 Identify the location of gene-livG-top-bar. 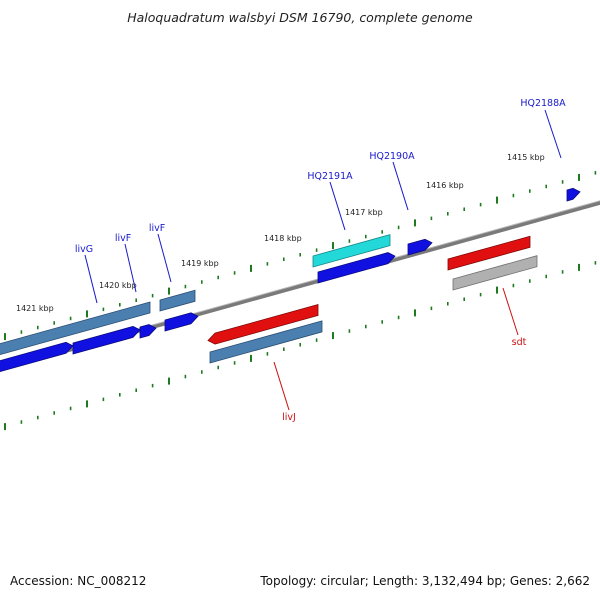
(75, 328).